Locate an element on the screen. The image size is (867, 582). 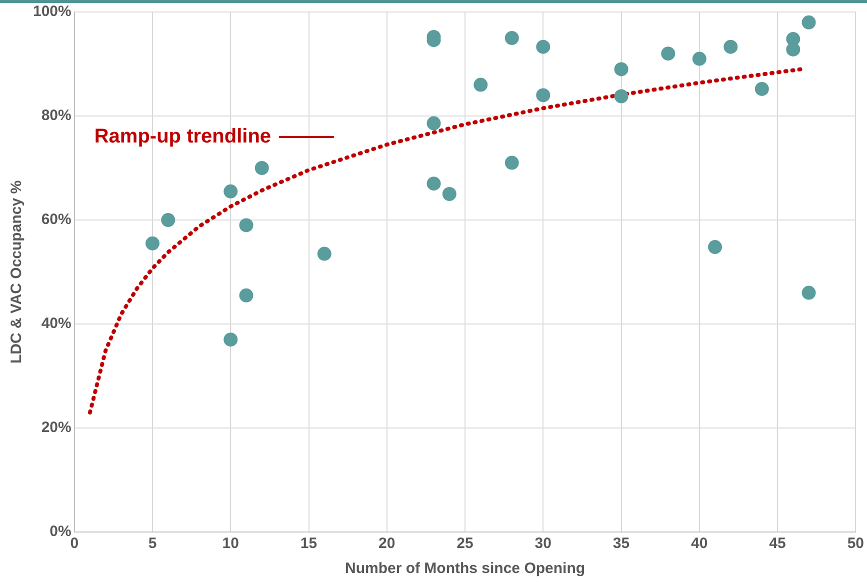
y-tick-label: 80% is located at coordinates (56, 115).